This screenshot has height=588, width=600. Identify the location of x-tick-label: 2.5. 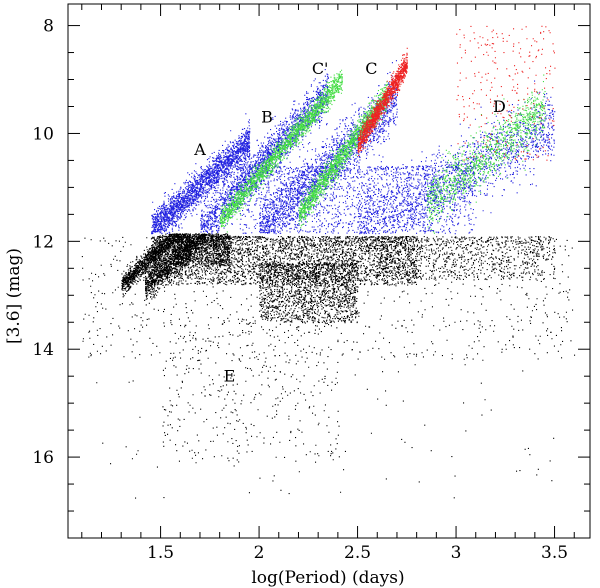
(357, 553).